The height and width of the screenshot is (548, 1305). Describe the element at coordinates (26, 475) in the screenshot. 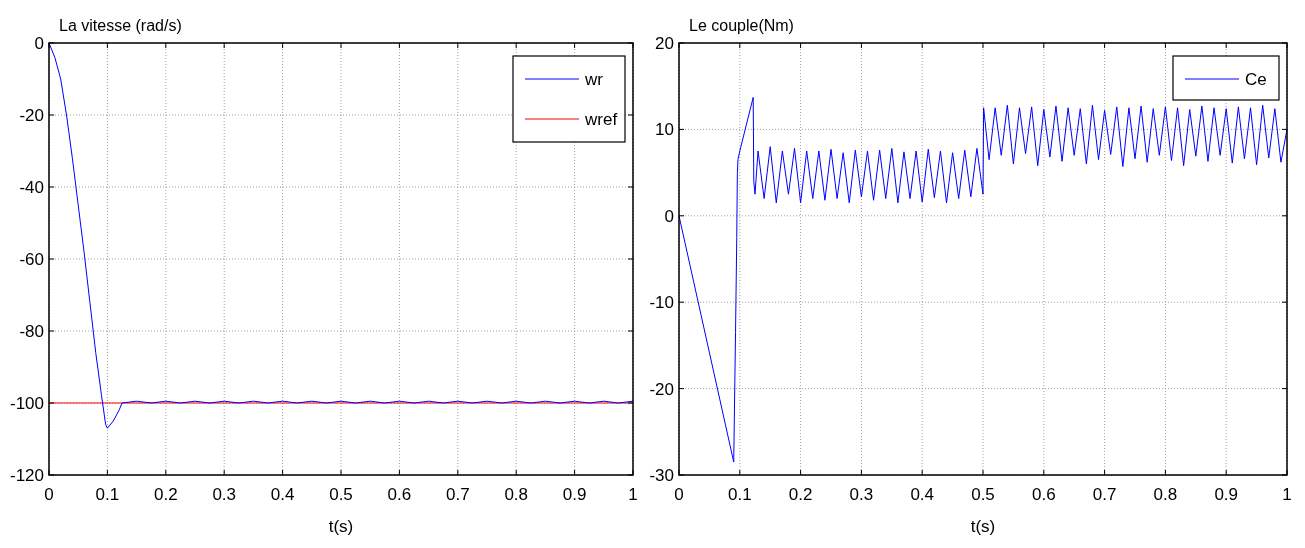

I see `y-tick-label: -120` at that location.